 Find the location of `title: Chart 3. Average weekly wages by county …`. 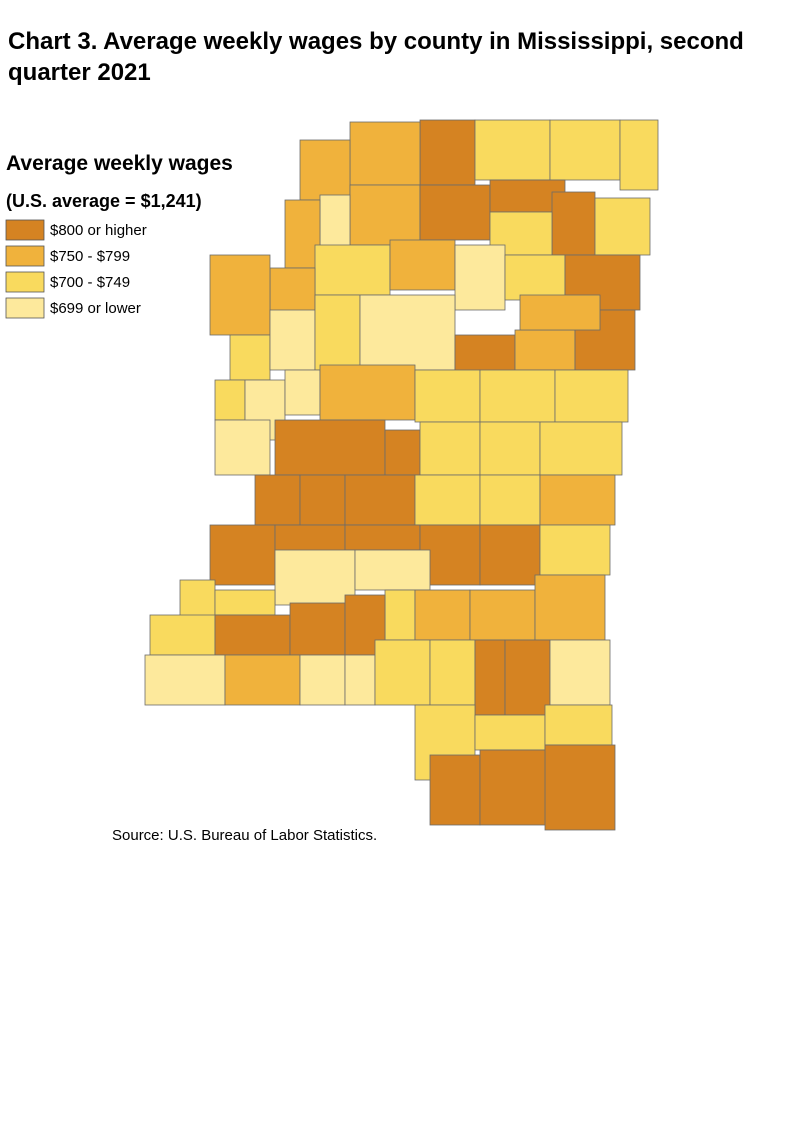

title: Chart 3. Average weekly wages by county … is located at coordinates (376, 57).